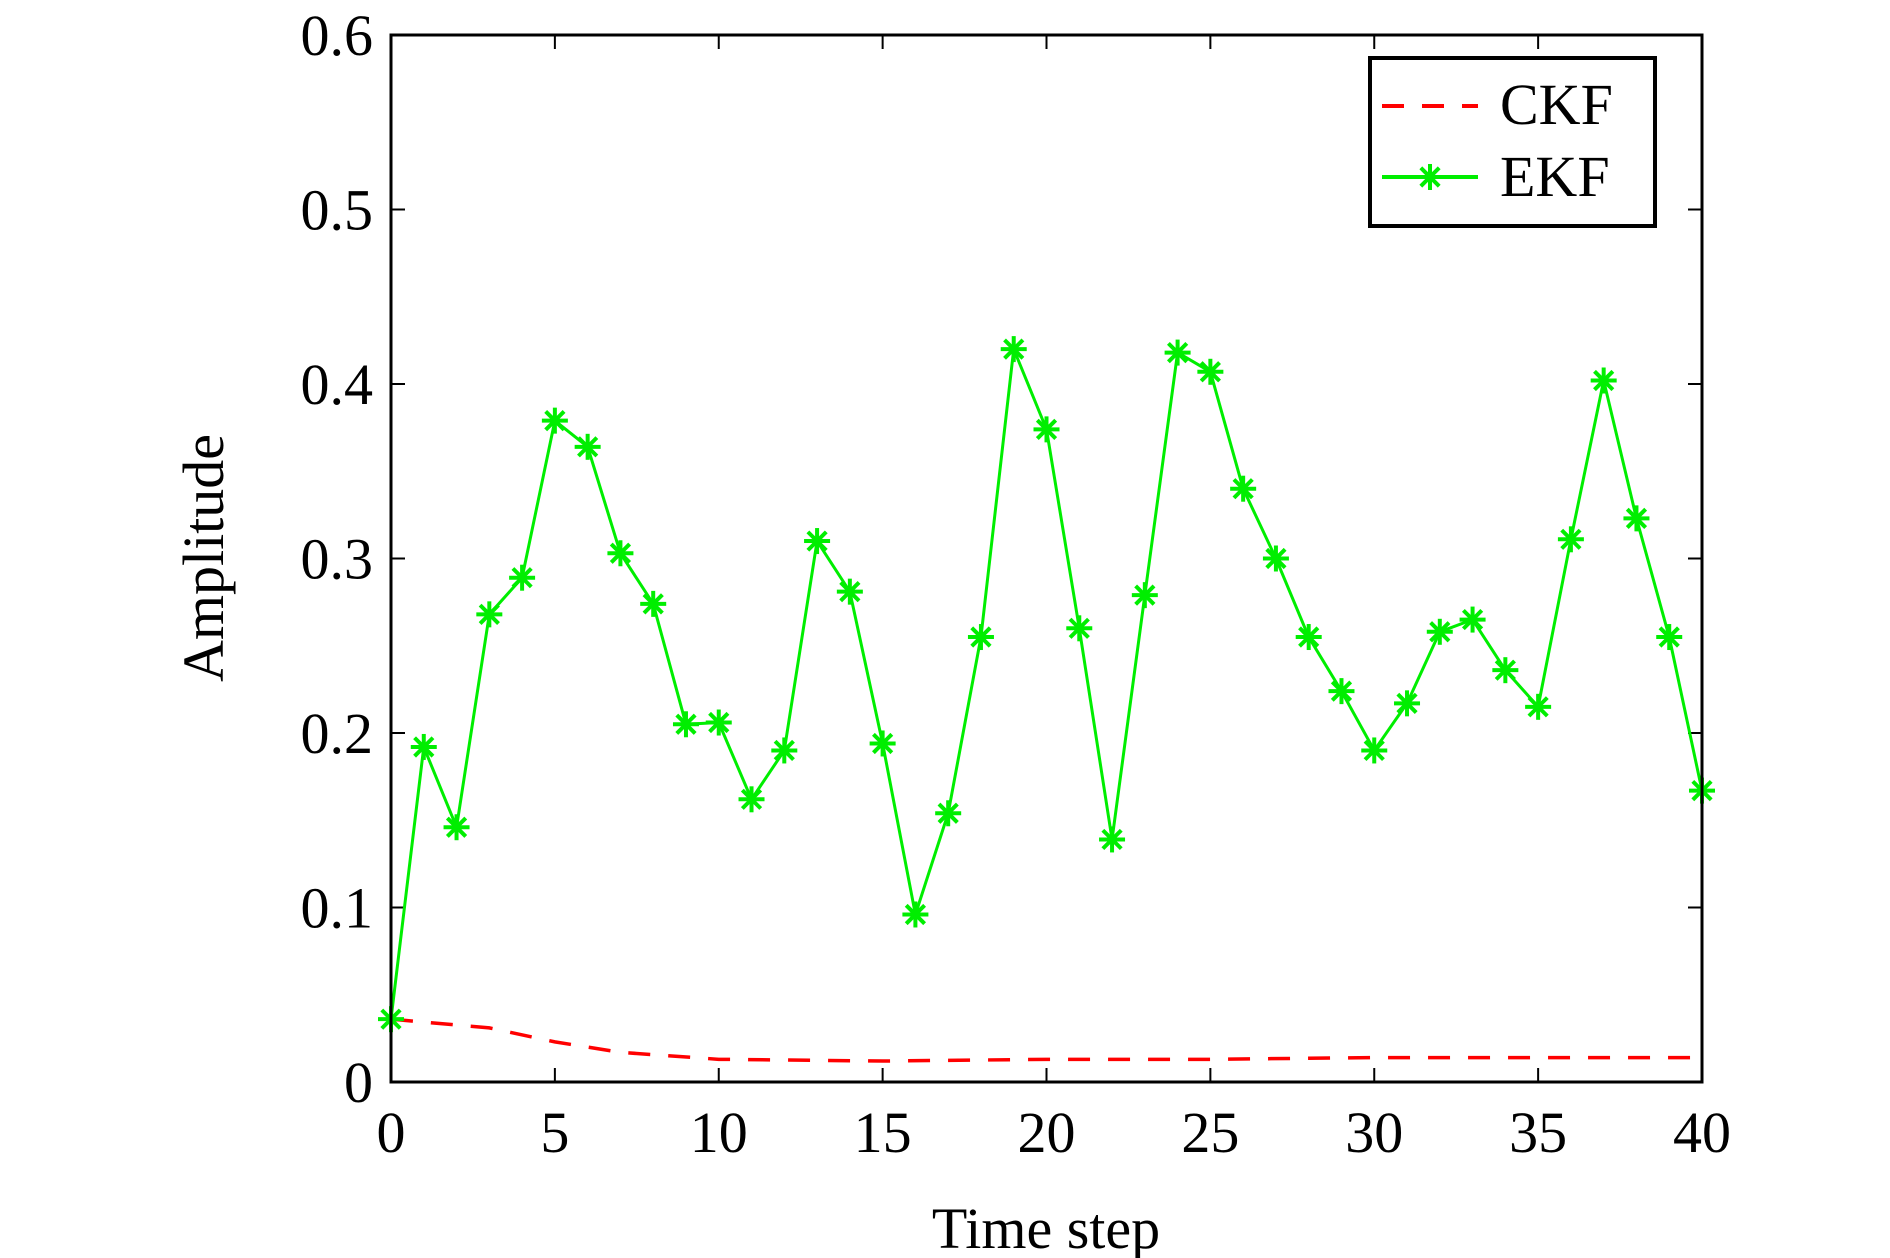  I want to click on series-line-ckf, so click(1046, 1040).